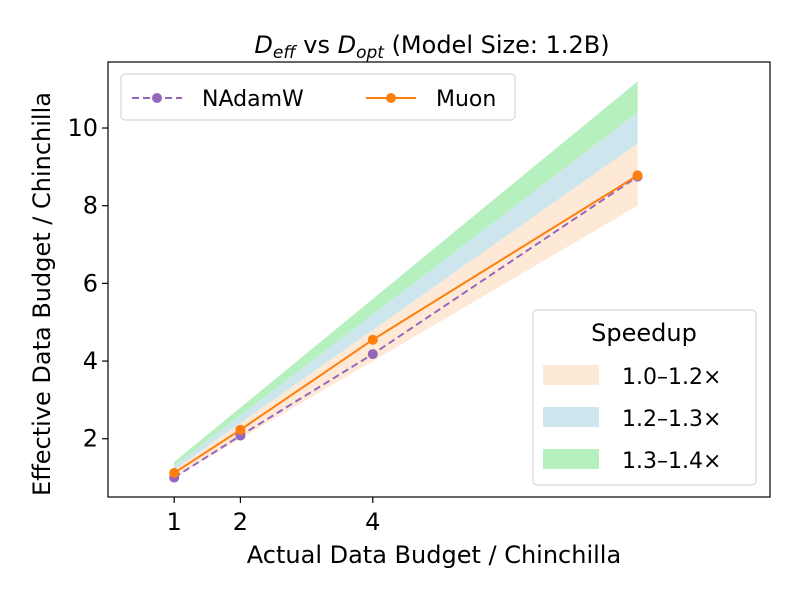  Describe the element at coordinates (644, 333) in the screenshot. I see `legend-speedup-title: Speedup` at that location.